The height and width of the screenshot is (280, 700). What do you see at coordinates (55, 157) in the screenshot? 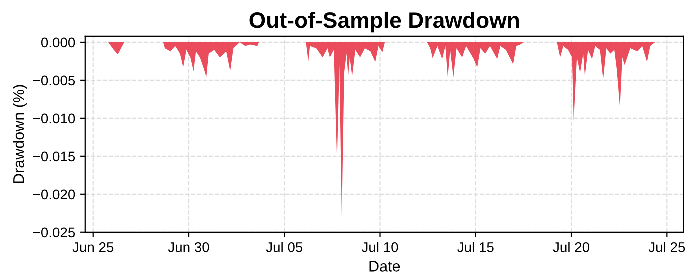
I see `y-tick-label: −0.015` at bounding box center [55, 157].